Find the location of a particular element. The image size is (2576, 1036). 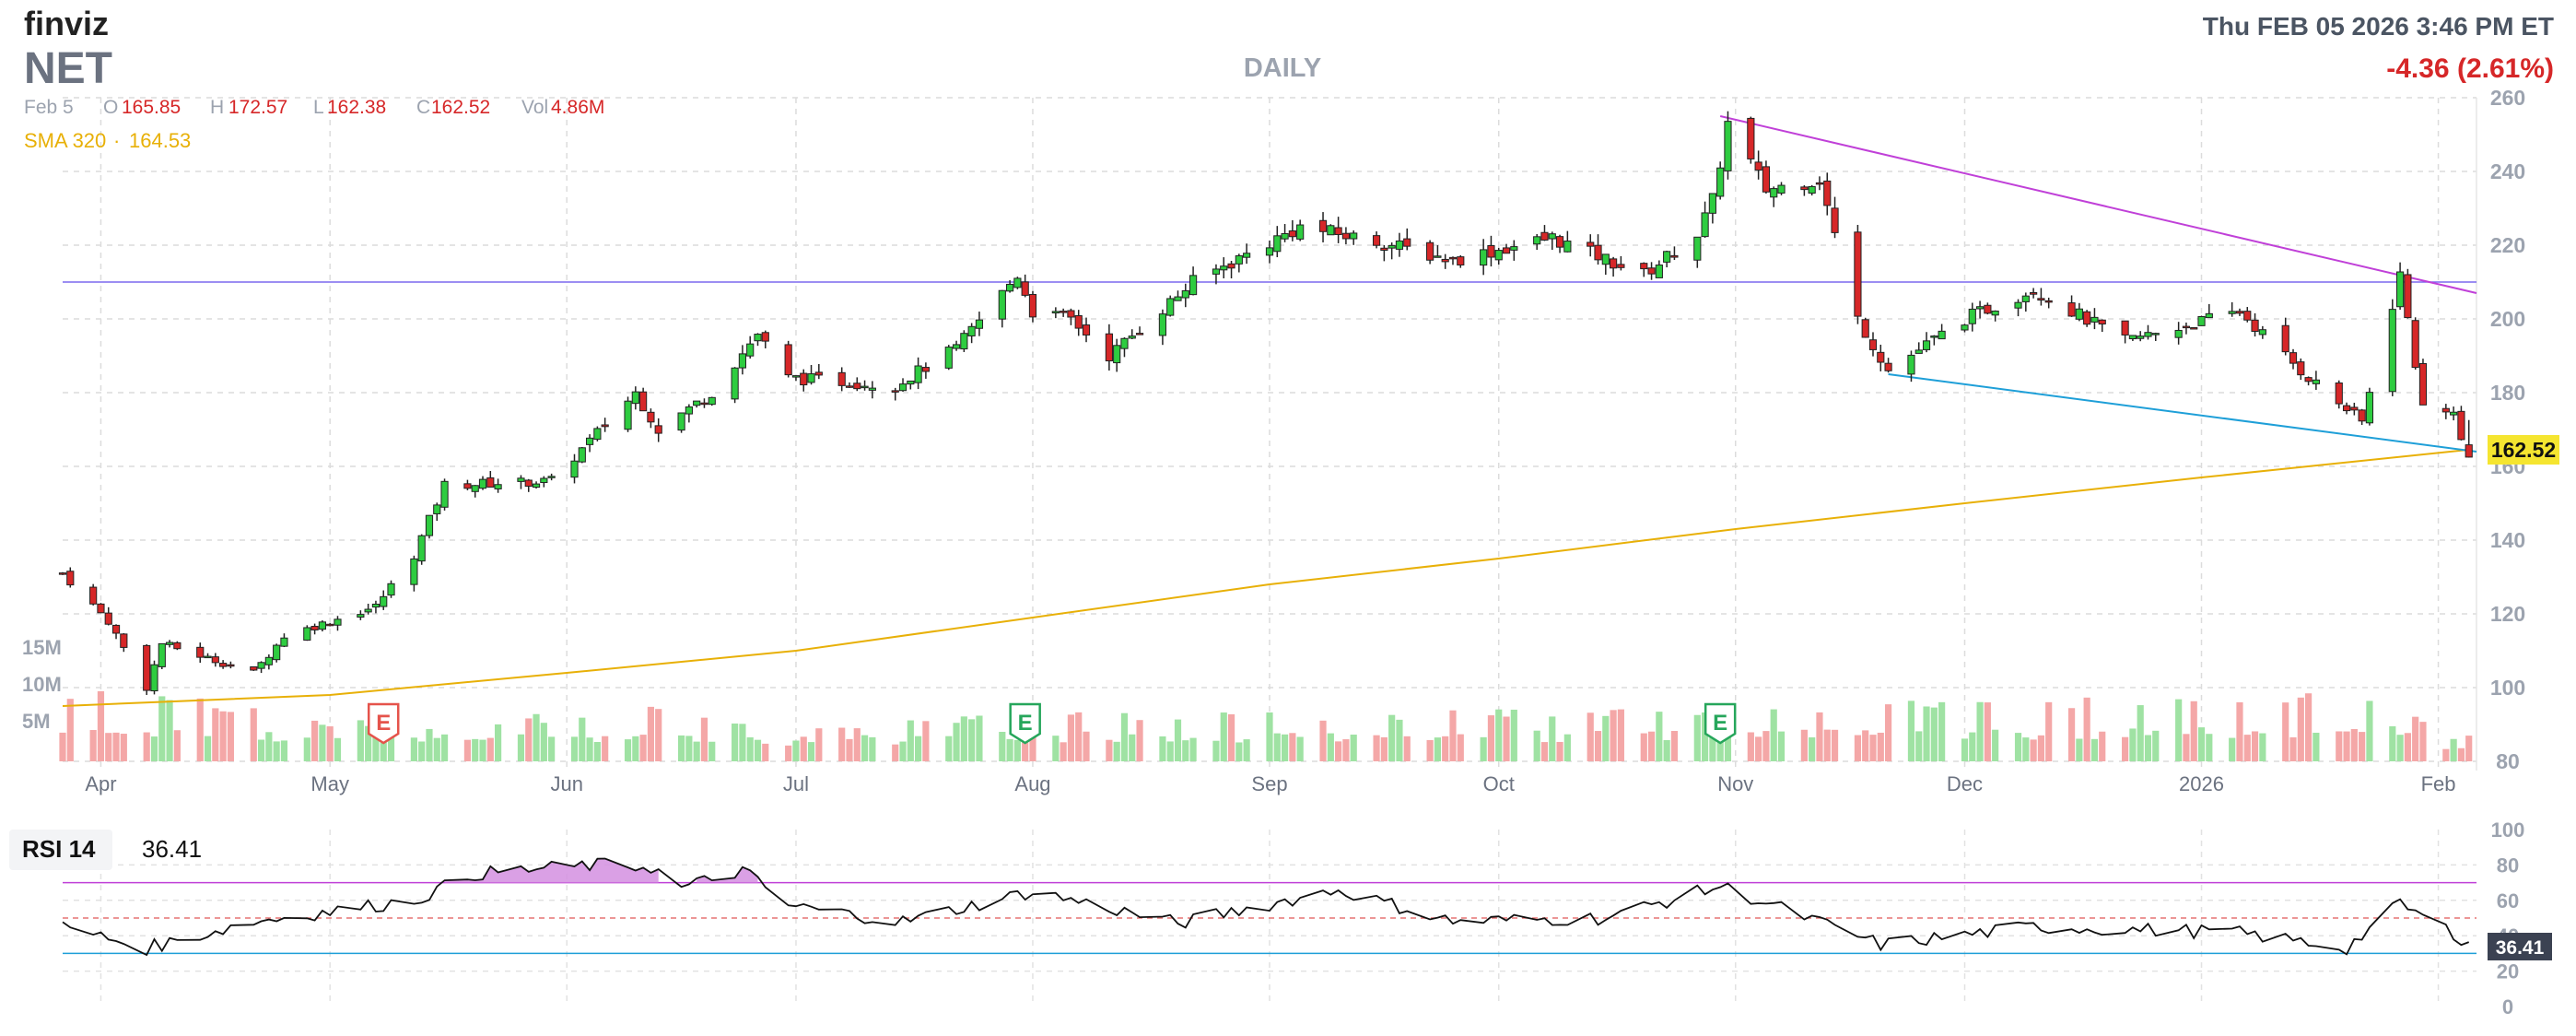

ohlc-close: 162.52 is located at coordinates (460, 108).